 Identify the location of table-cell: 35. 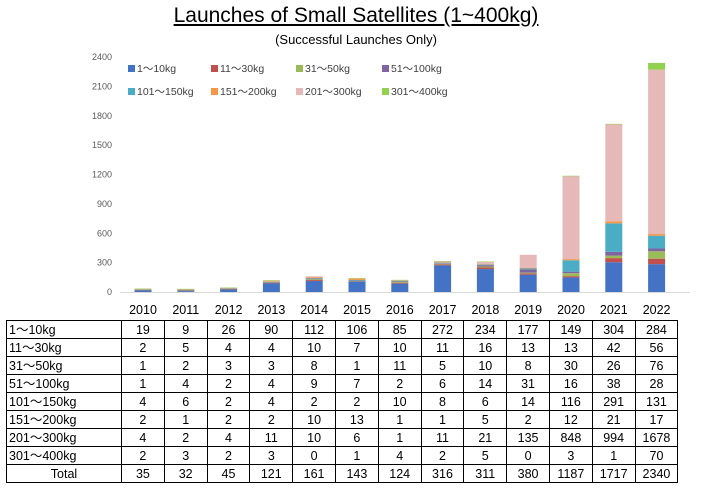
(143, 473).